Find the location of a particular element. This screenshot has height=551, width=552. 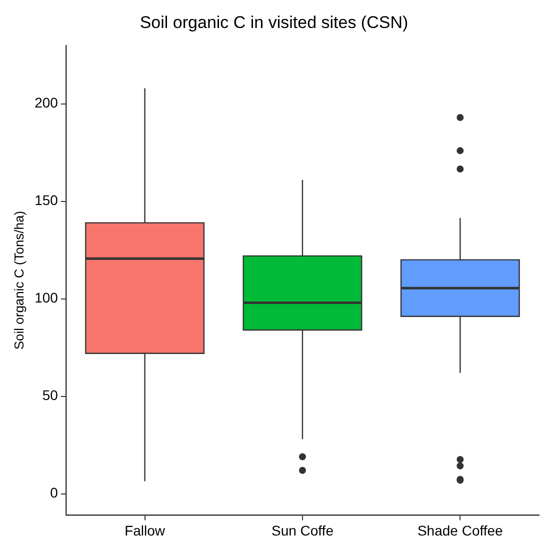

y-tick-label: 150 is located at coordinates (46, 200).